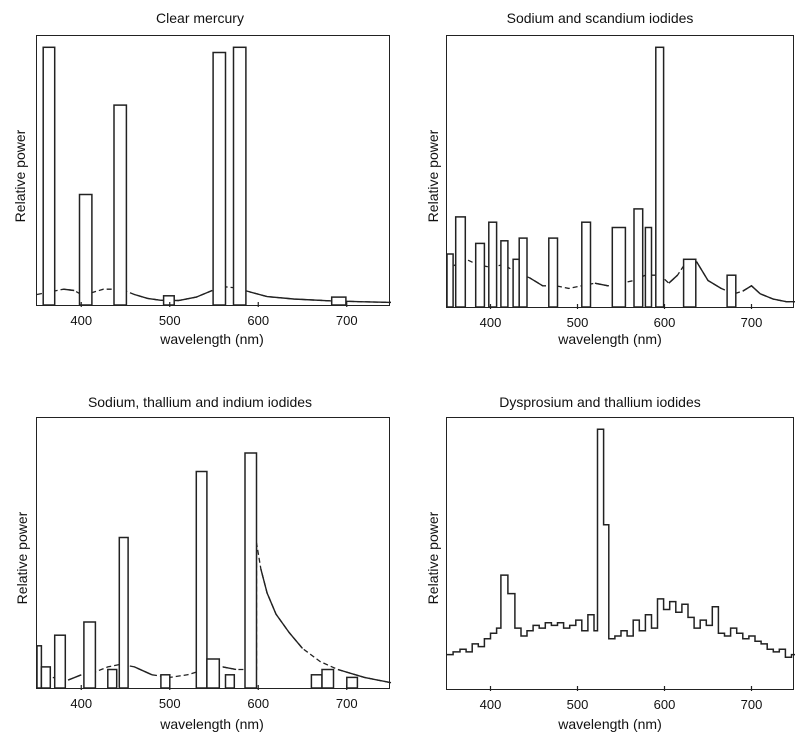 The height and width of the screenshot is (748, 800). What do you see at coordinates (621, 543) in the screenshot?
I see `spectrum-step-line` at bounding box center [621, 543].